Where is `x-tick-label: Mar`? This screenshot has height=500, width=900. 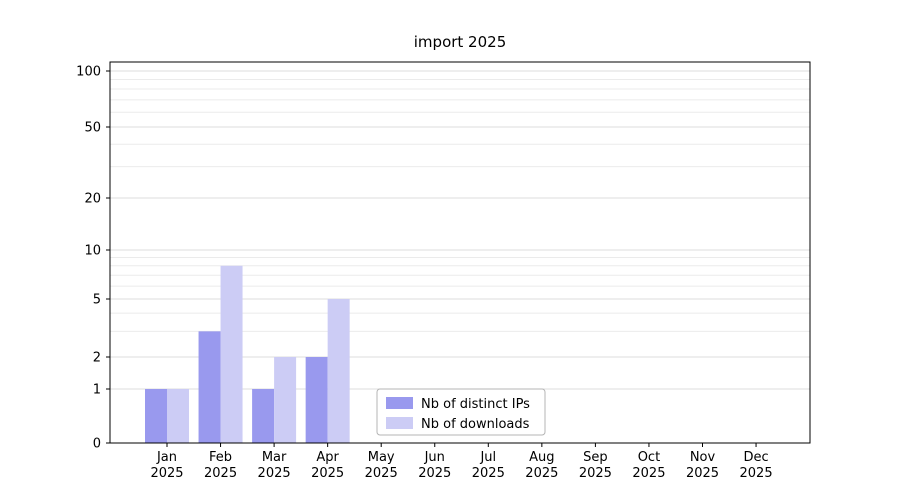
x-tick-label: Mar is located at coordinates (274, 457).